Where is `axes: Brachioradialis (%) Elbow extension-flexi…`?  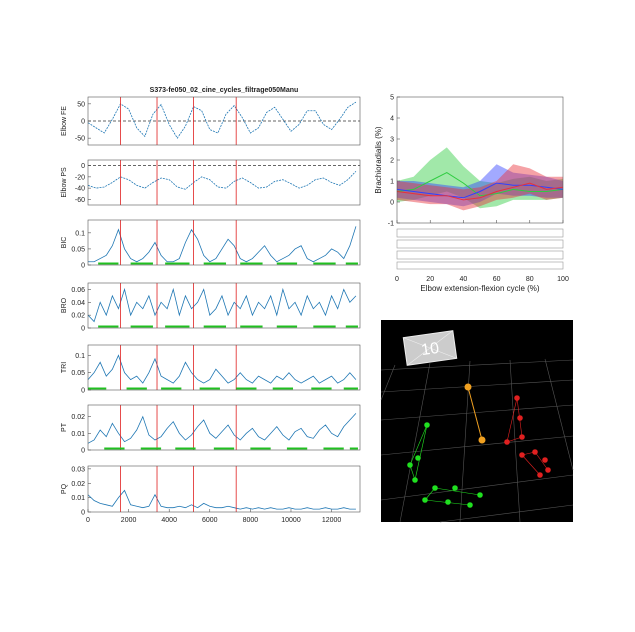 axes: Brachioradialis (%) Elbow extension-flexi… is located at coordinates (471, 194).